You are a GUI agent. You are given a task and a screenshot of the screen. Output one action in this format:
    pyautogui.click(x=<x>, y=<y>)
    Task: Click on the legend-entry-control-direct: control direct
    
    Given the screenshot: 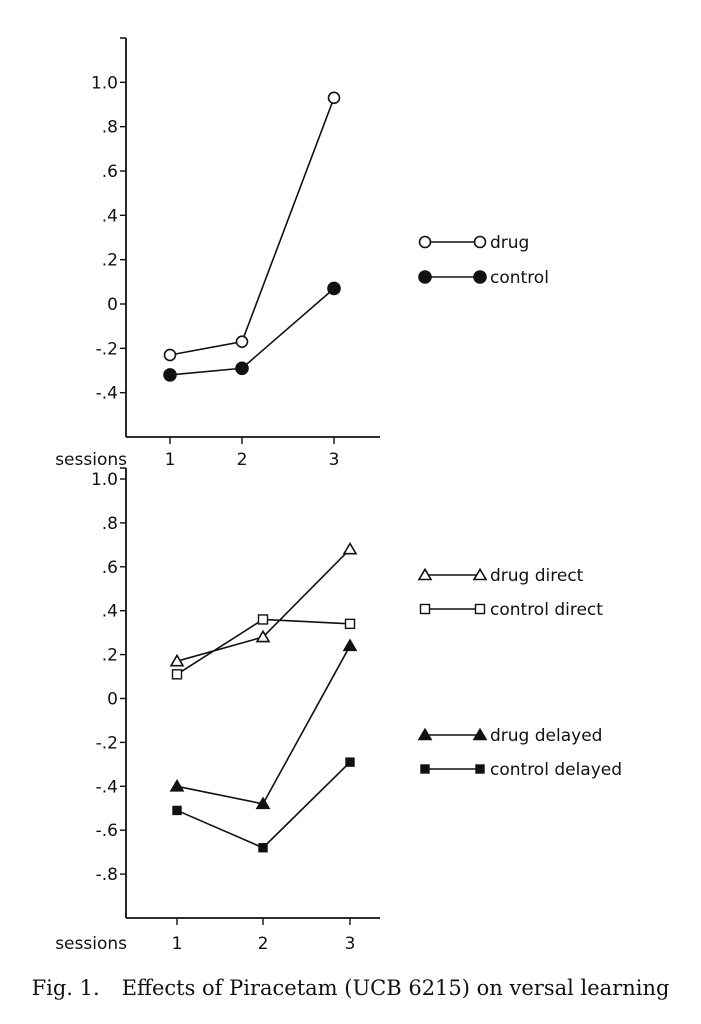 What is the action you would take?
    pyautogui.click(x=546, y=610)
    